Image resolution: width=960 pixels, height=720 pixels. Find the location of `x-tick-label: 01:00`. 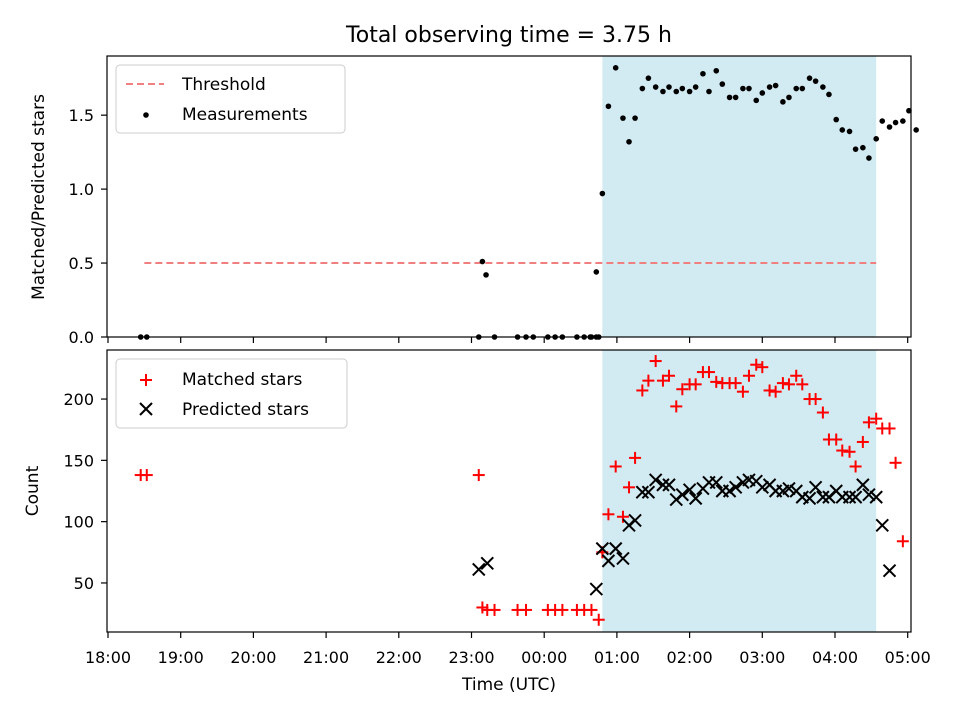

x-tick-label: 01:00 is located at coordinates (617, 657).